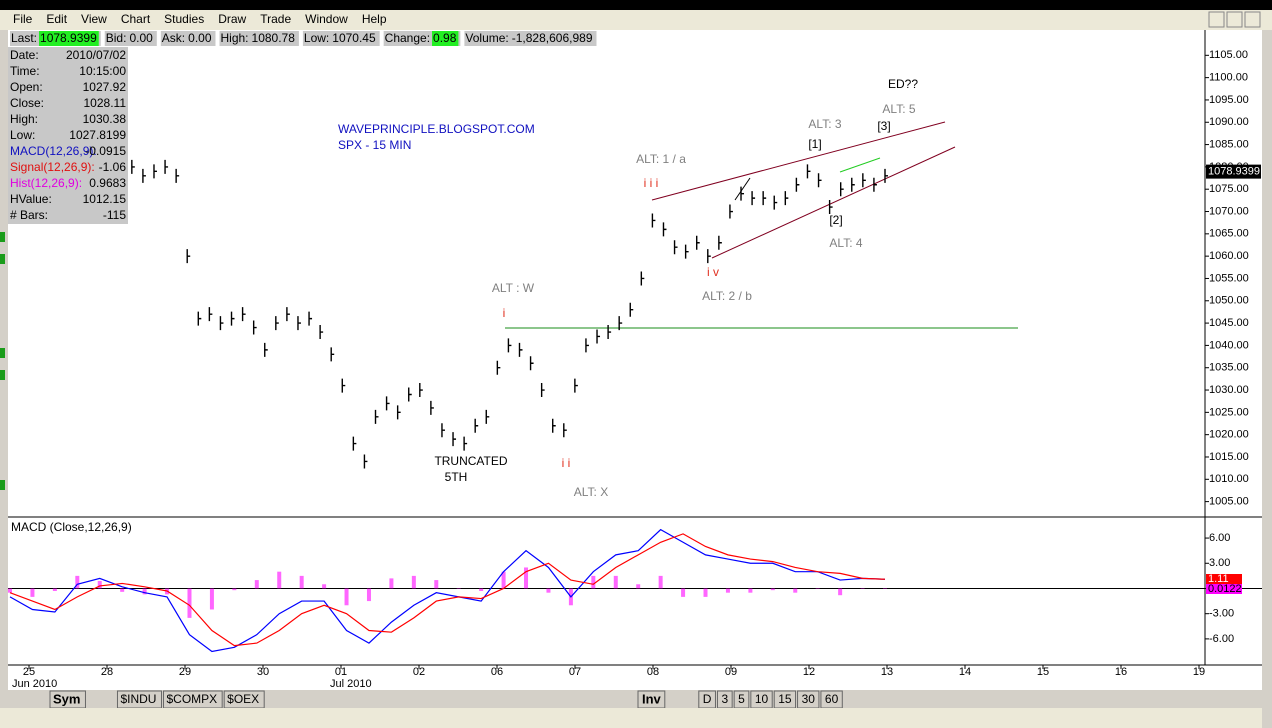  What do you see at coordinates (724, 699) in the screenshot?
I see `interval-tab: 3` at bounding box center [724, 699].